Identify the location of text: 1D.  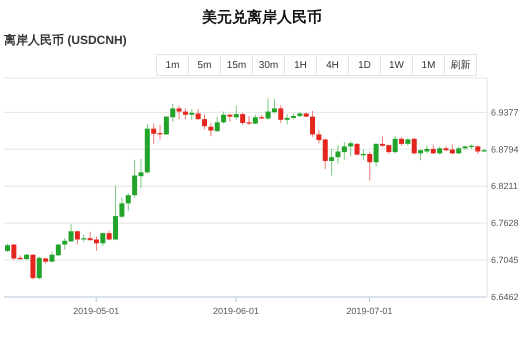
(364, 65).